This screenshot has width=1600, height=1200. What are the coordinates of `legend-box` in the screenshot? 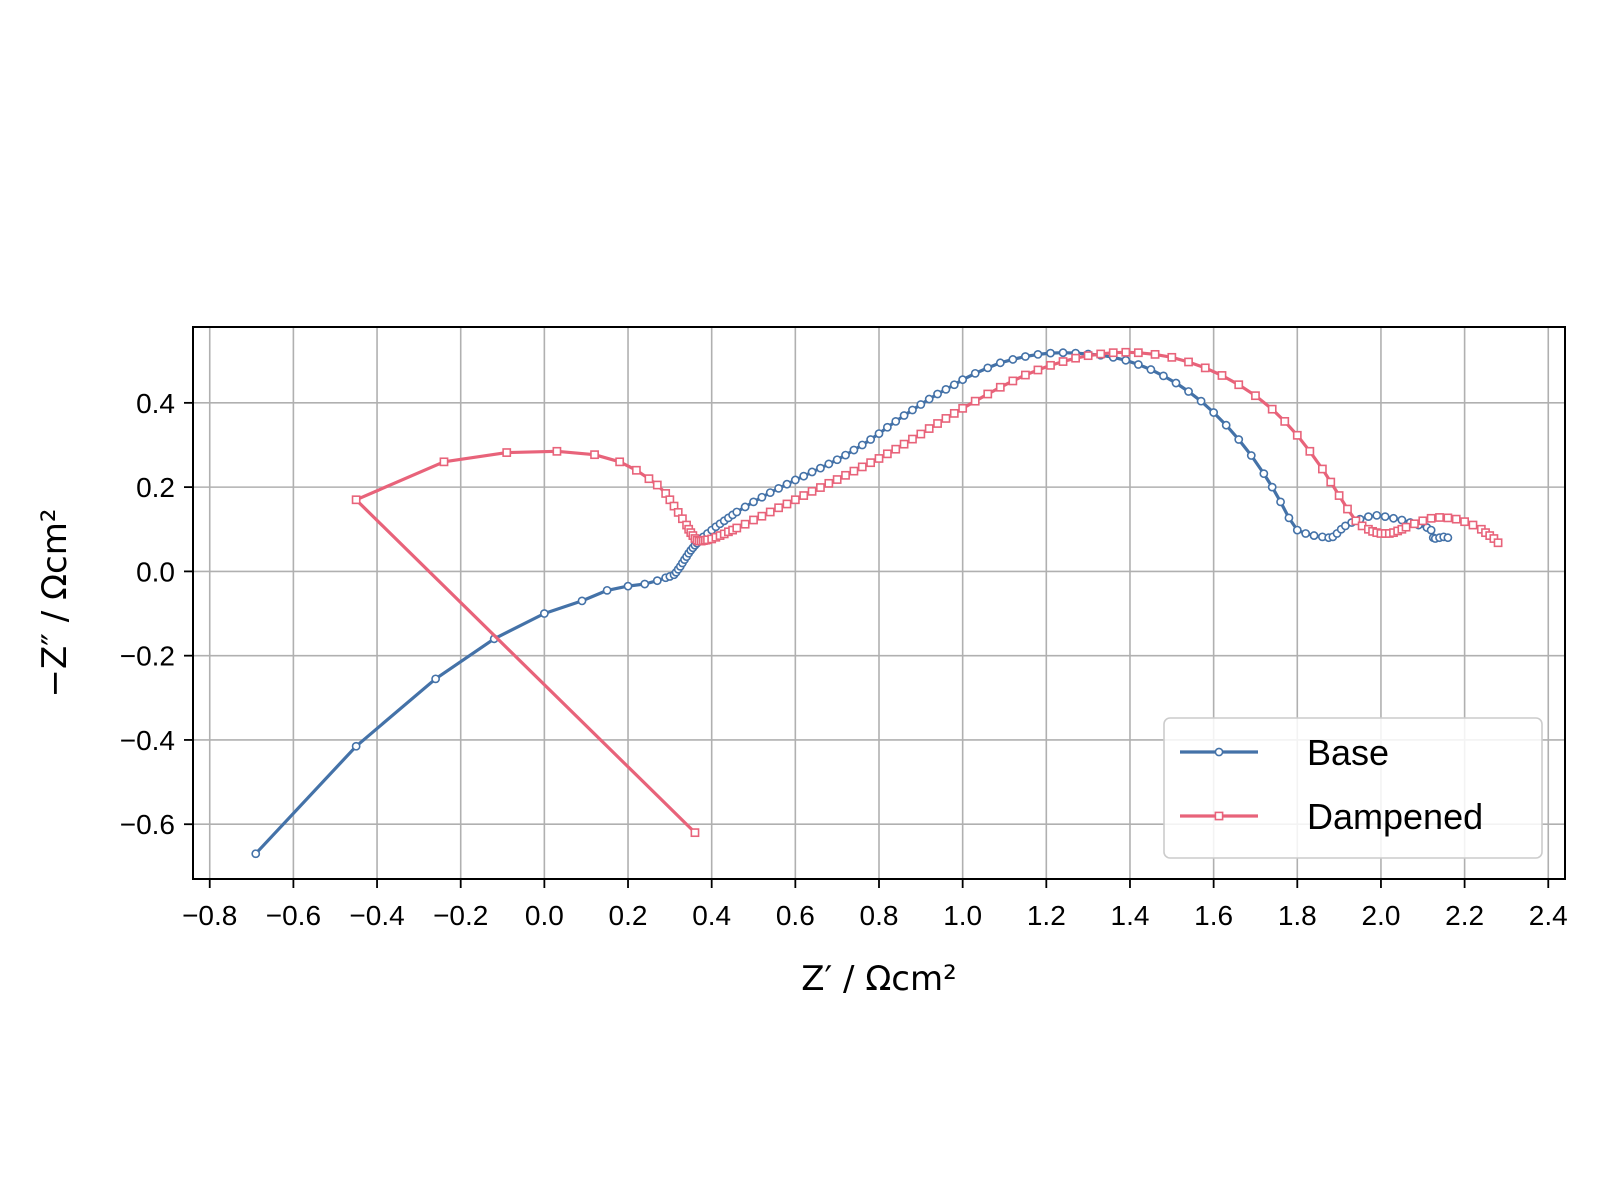 It's located at (1353, 788).